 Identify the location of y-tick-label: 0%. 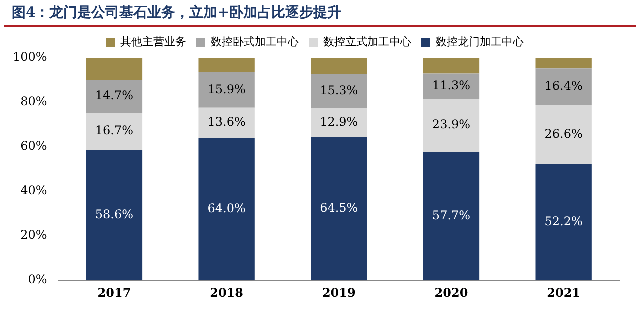
(38, 279).